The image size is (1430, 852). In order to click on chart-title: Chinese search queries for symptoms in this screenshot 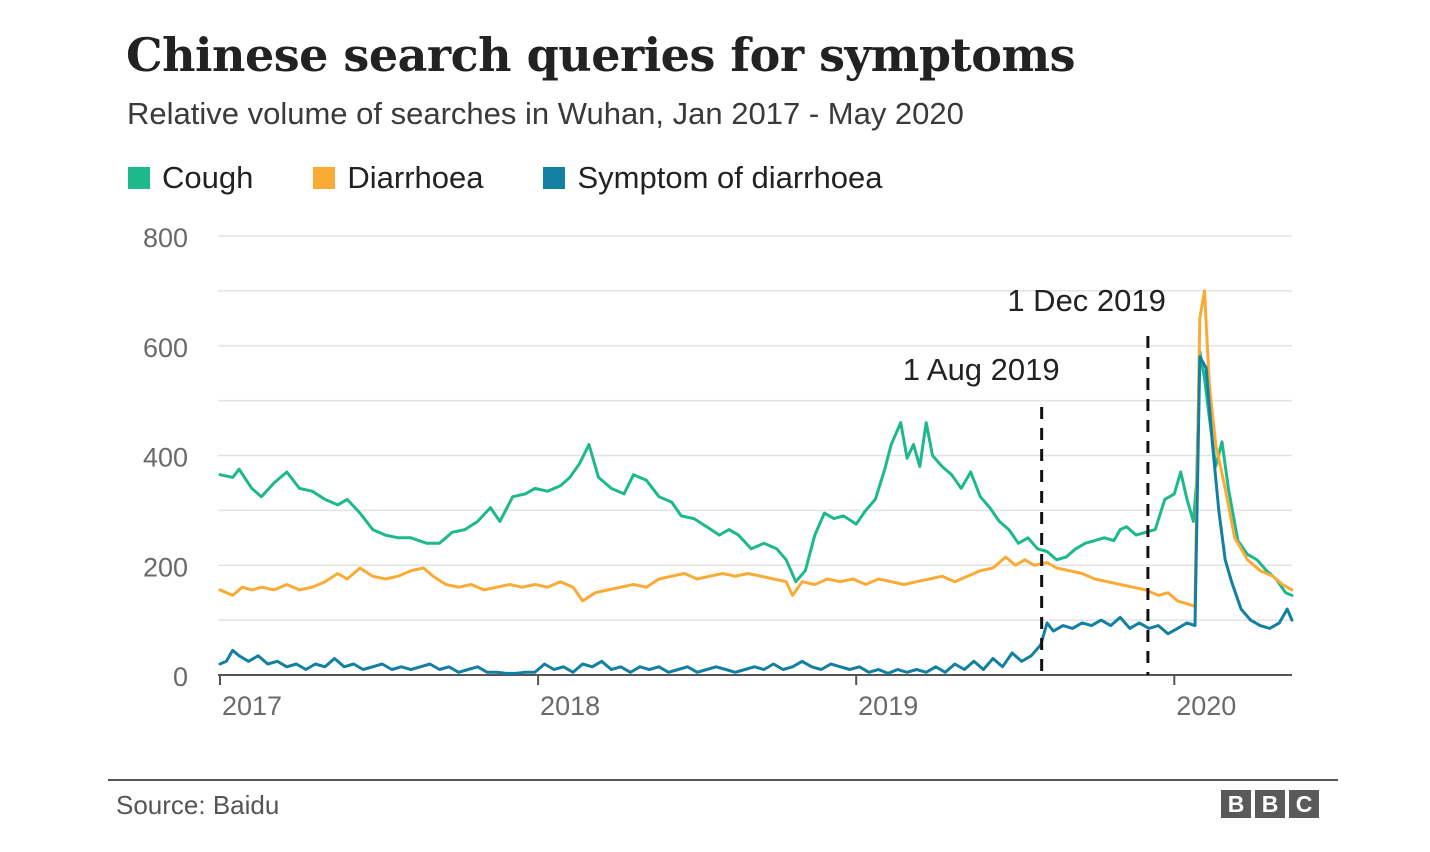, I will do `click(601, 55)`.